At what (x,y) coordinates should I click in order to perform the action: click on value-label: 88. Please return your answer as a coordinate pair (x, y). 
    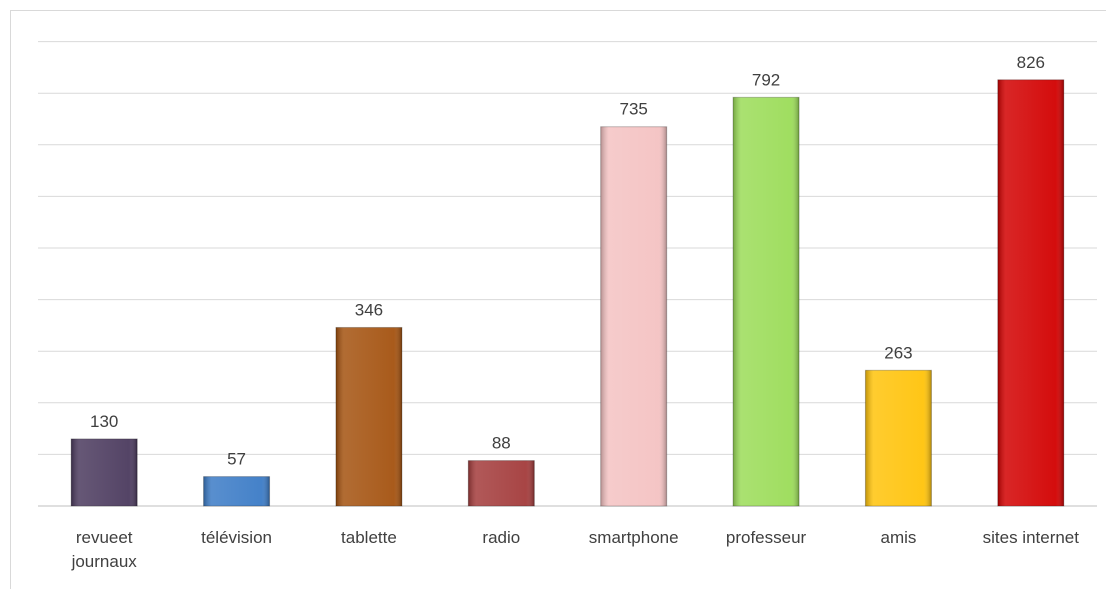
    Looking at the image, I should click on (501, 443).